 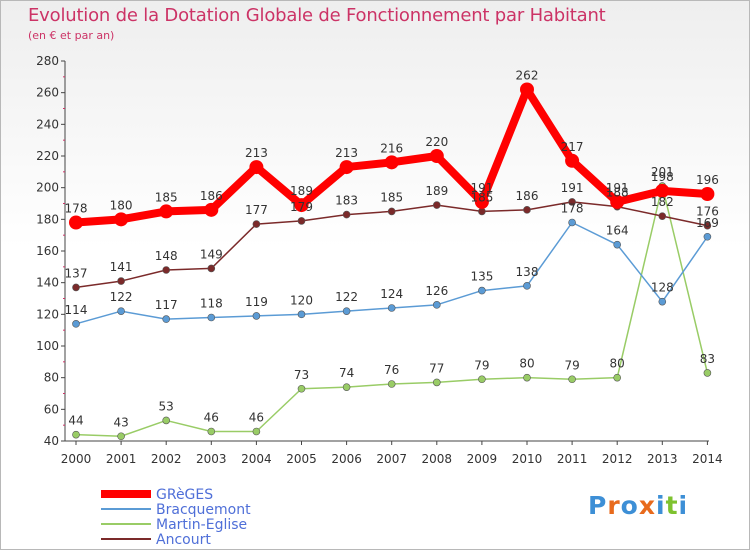 What do you see at coordinates (391, 370) in the screenshot?
I see `data-label: 76` at bounding box center [391, 370].